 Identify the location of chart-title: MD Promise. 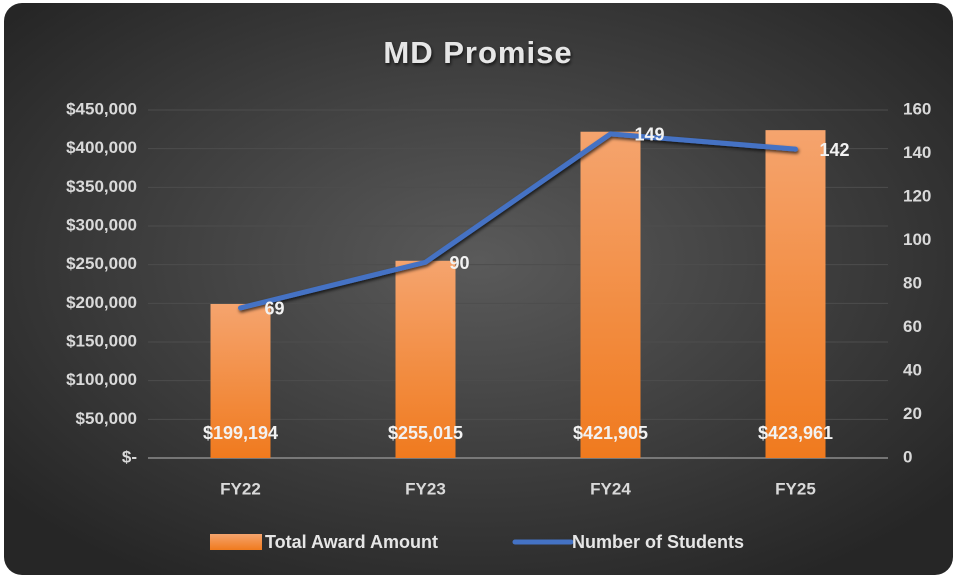
(477, 52).